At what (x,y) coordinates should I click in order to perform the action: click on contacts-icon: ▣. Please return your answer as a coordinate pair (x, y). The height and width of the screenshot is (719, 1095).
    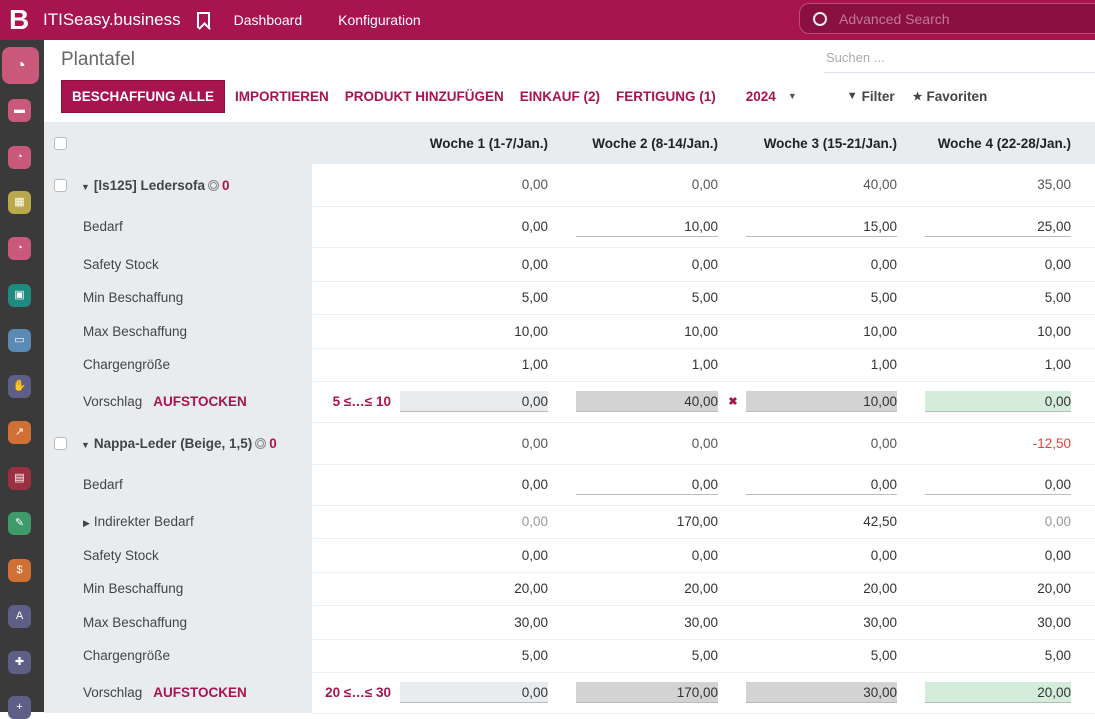
    Looking at the image, I should click on (19, 295).